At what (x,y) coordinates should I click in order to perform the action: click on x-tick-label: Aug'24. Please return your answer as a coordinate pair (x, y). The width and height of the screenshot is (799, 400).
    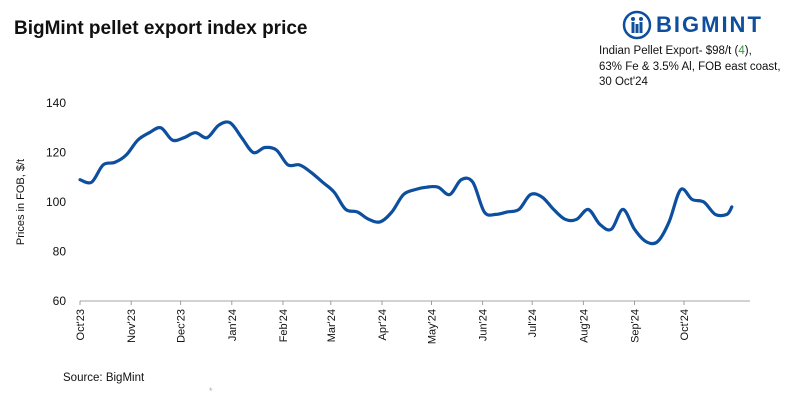
    Looking at the image, I should click on (584, 326).